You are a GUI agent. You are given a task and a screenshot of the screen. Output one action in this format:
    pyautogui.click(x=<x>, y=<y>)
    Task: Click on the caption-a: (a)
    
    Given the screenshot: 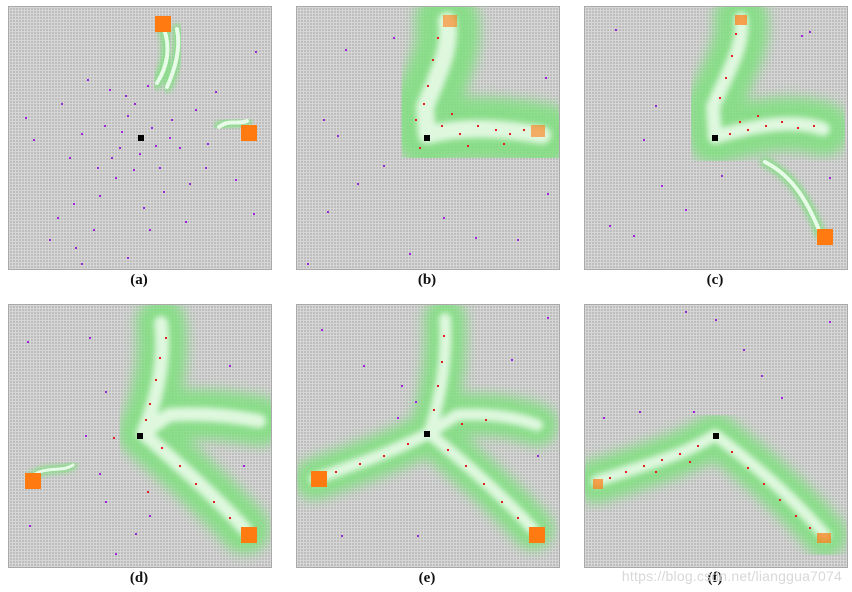 What is the action you would take?
    pyautogui.click(x=139, y=280)
    